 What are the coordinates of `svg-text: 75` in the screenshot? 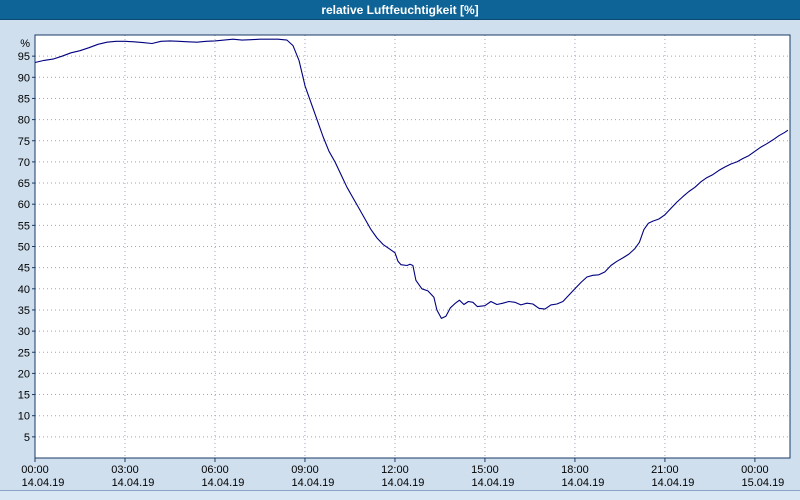 It's located at (24, 142).